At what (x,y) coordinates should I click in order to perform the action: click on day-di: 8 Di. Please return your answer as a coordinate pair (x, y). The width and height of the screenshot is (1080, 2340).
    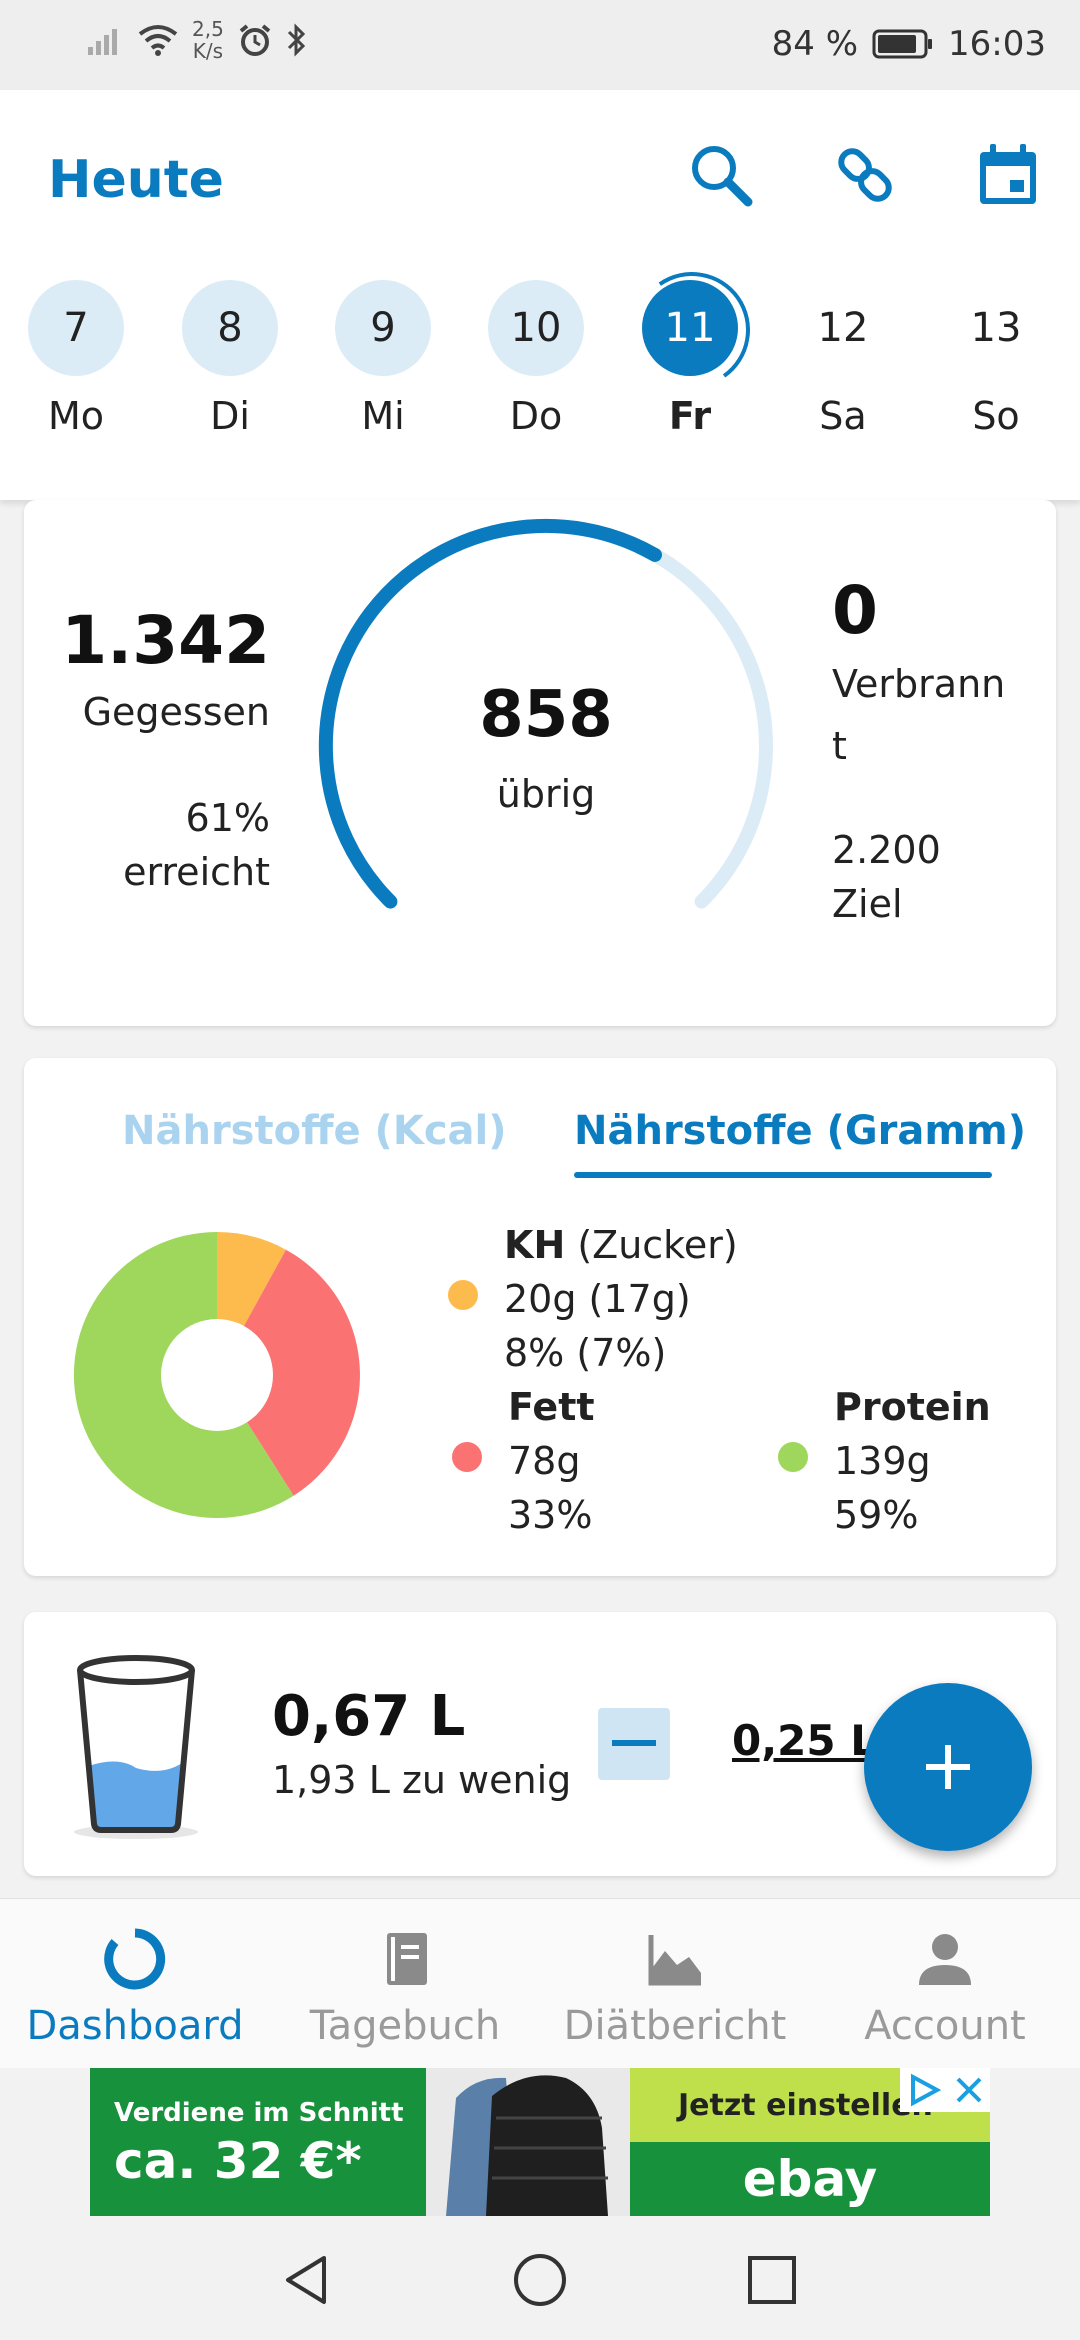
    Looking at the image, I should click on (230, 359).